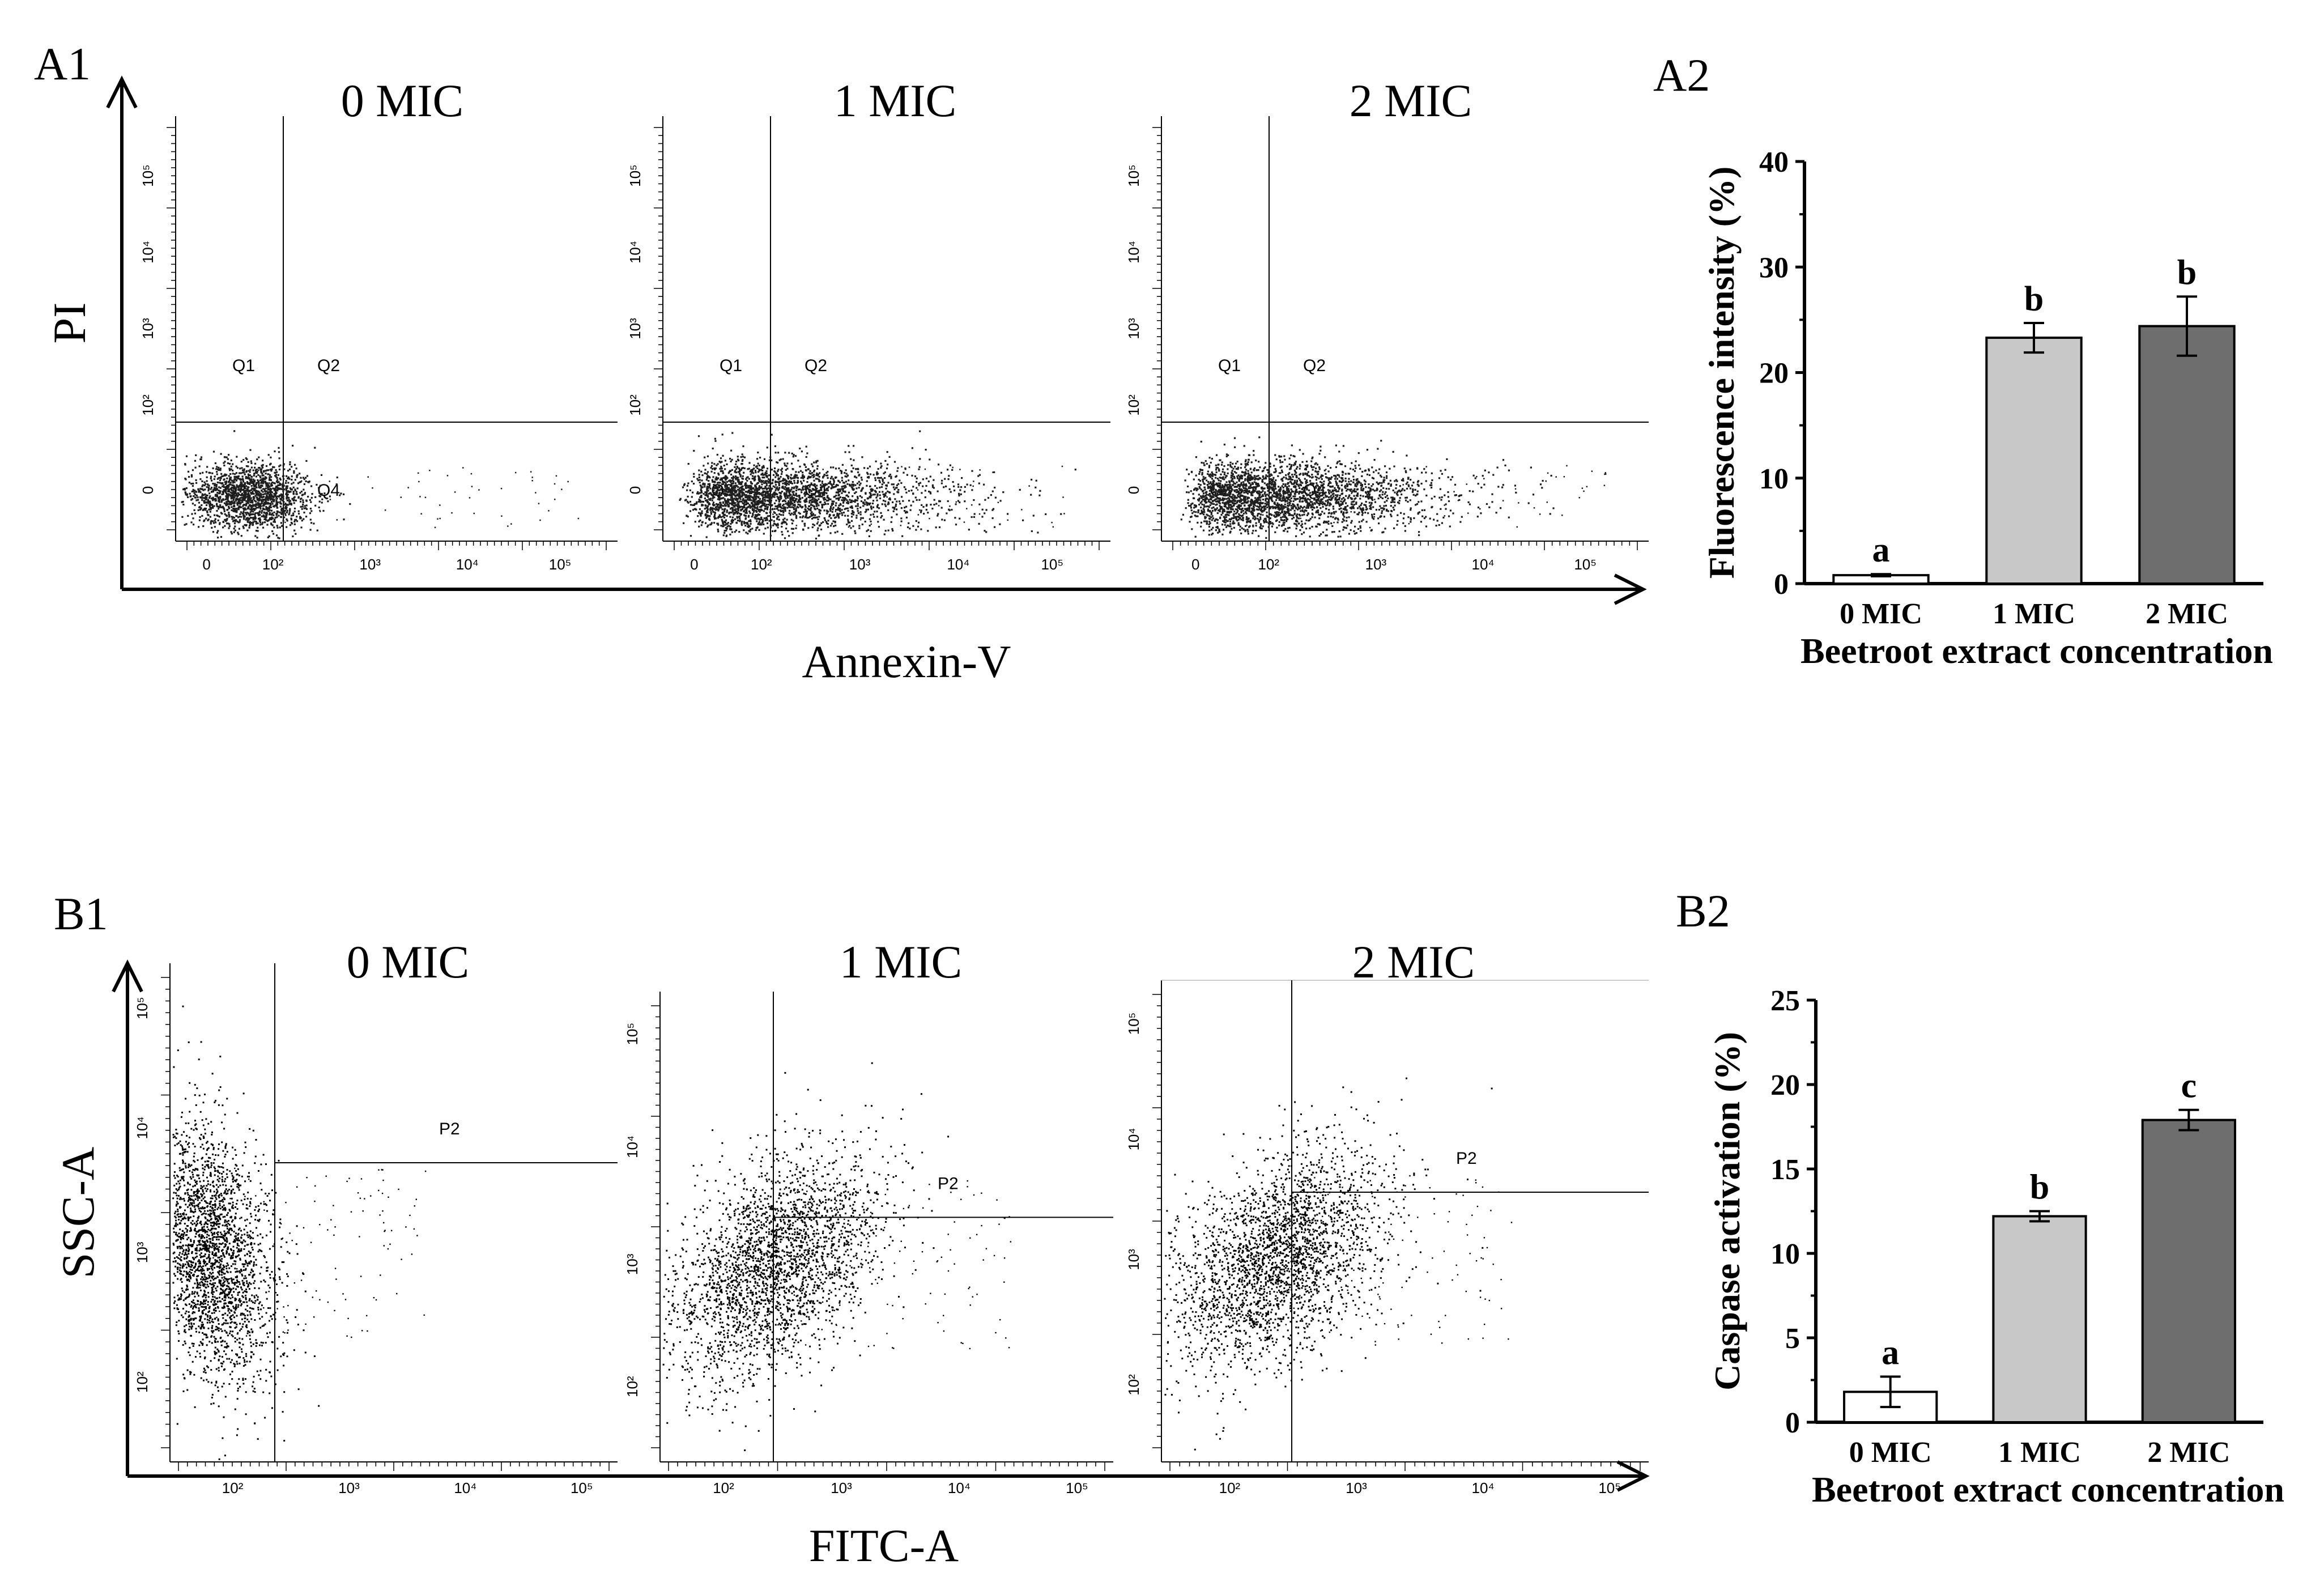 The height and width of the screenshot is (1586, 2324). Describe the element at coordinates (895, 100) in the screenshot. I see `a1-plot-title: 1 MIC` at that location.